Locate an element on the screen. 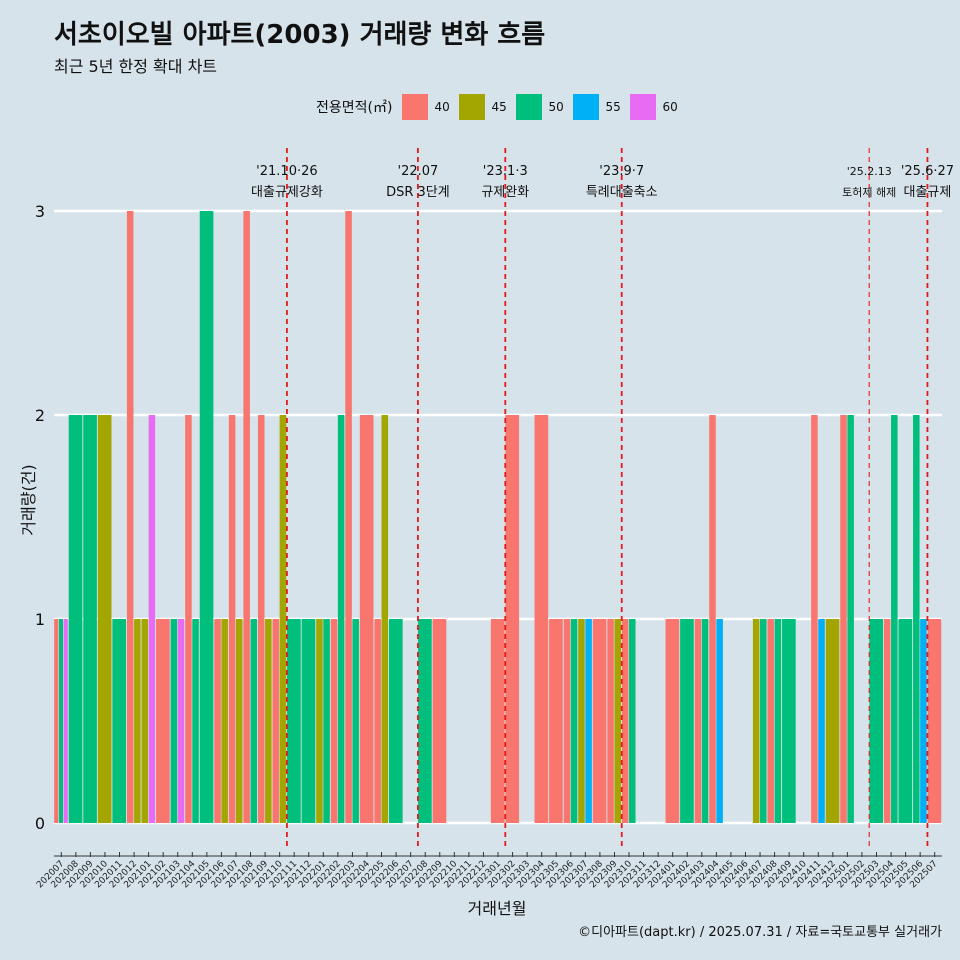  legend-label-60: 60 is located at coordinates (670, 107).